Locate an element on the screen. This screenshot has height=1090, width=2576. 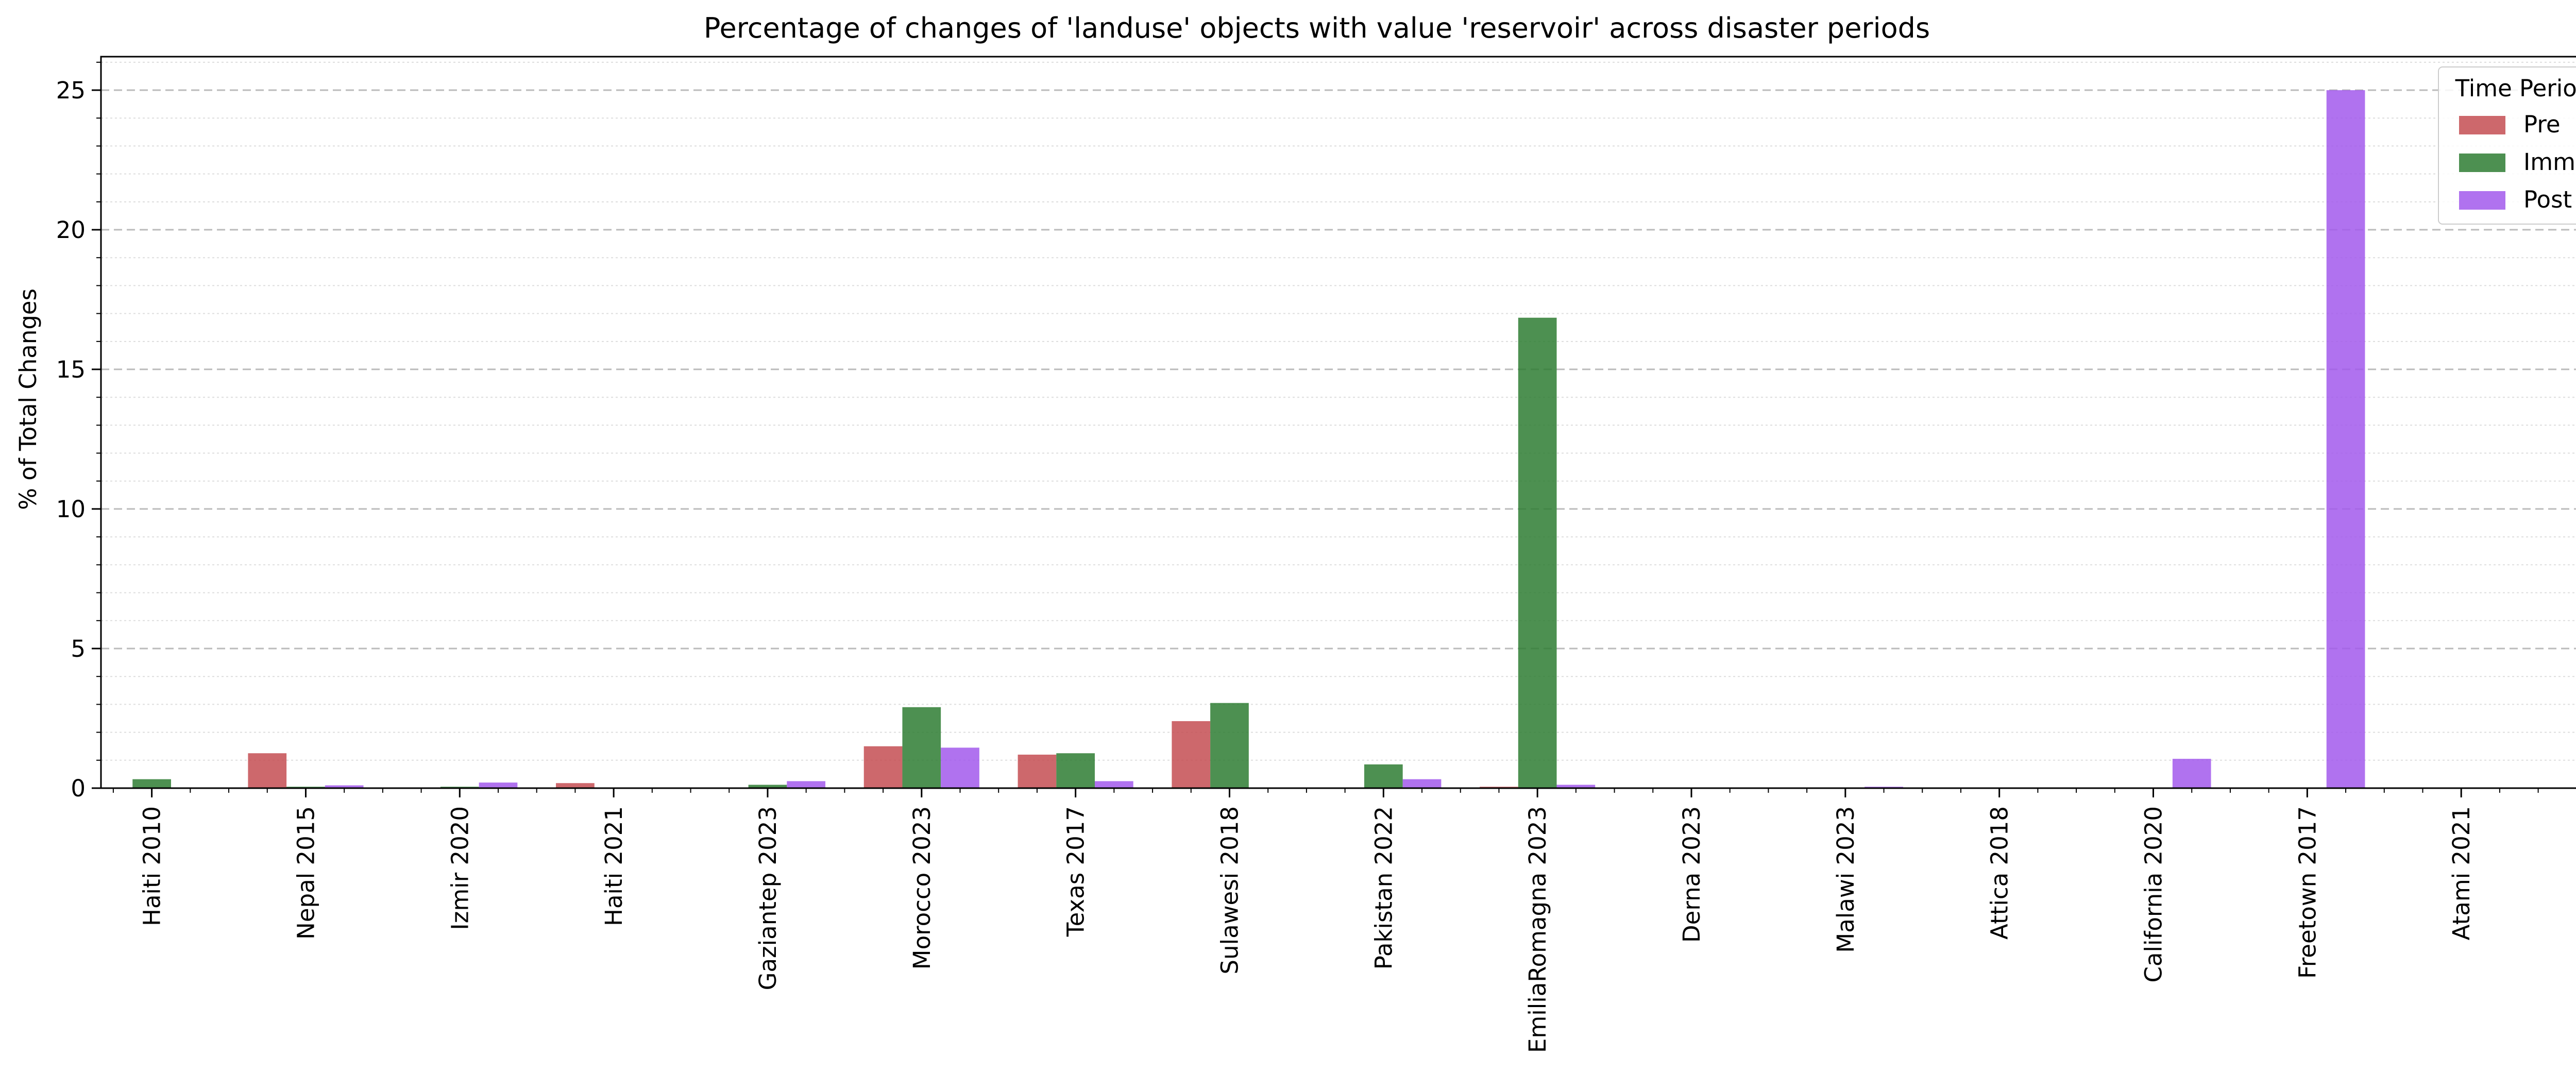
legend: Time Period Pre Imm Post is located at coordinates (2507, 145).